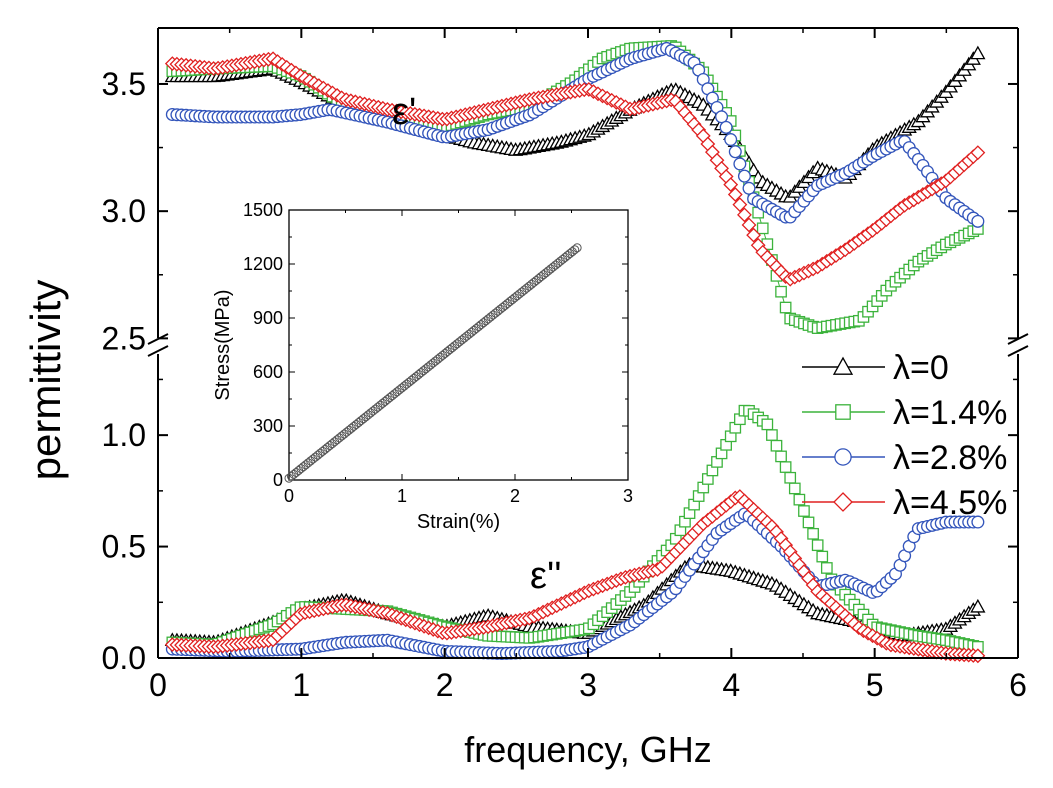  What do you see at coordinates (124, 658) in the screenshot?
I see `y-tick-label: 0.0` at bounding box center [124, 658].